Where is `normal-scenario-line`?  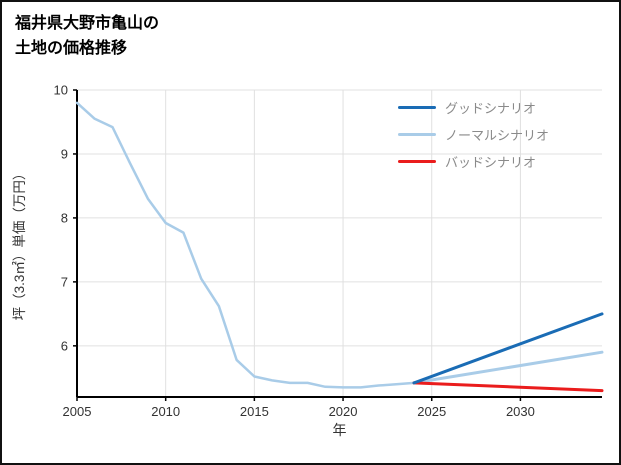 normal-scenario-line is located at coordinates (508, 367).